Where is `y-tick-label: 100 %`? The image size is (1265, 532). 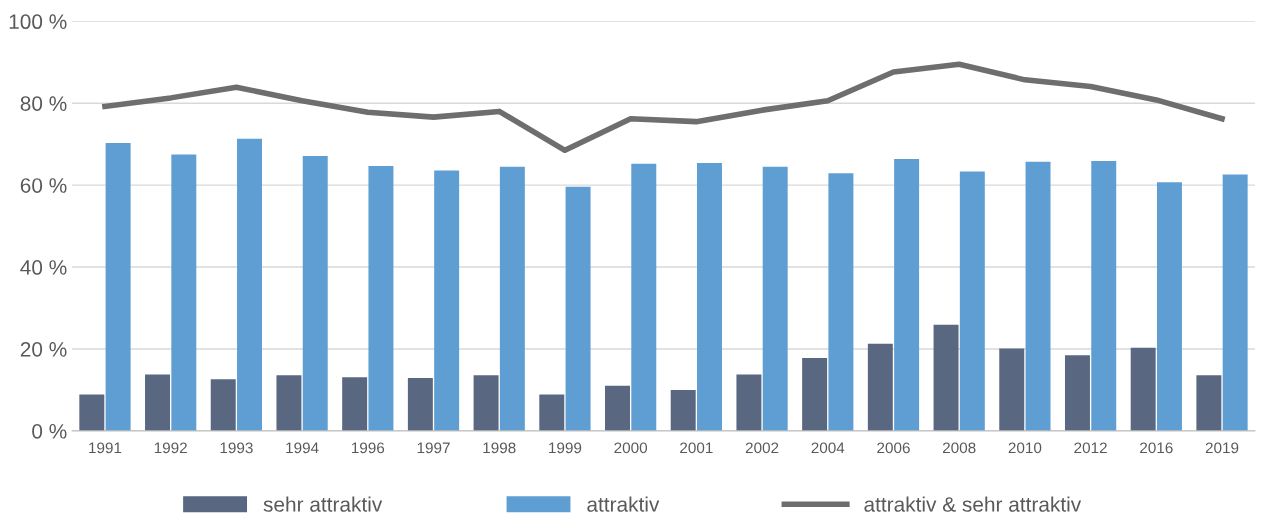
y-tick-label: 100 % is located at coordinates (38, 22).